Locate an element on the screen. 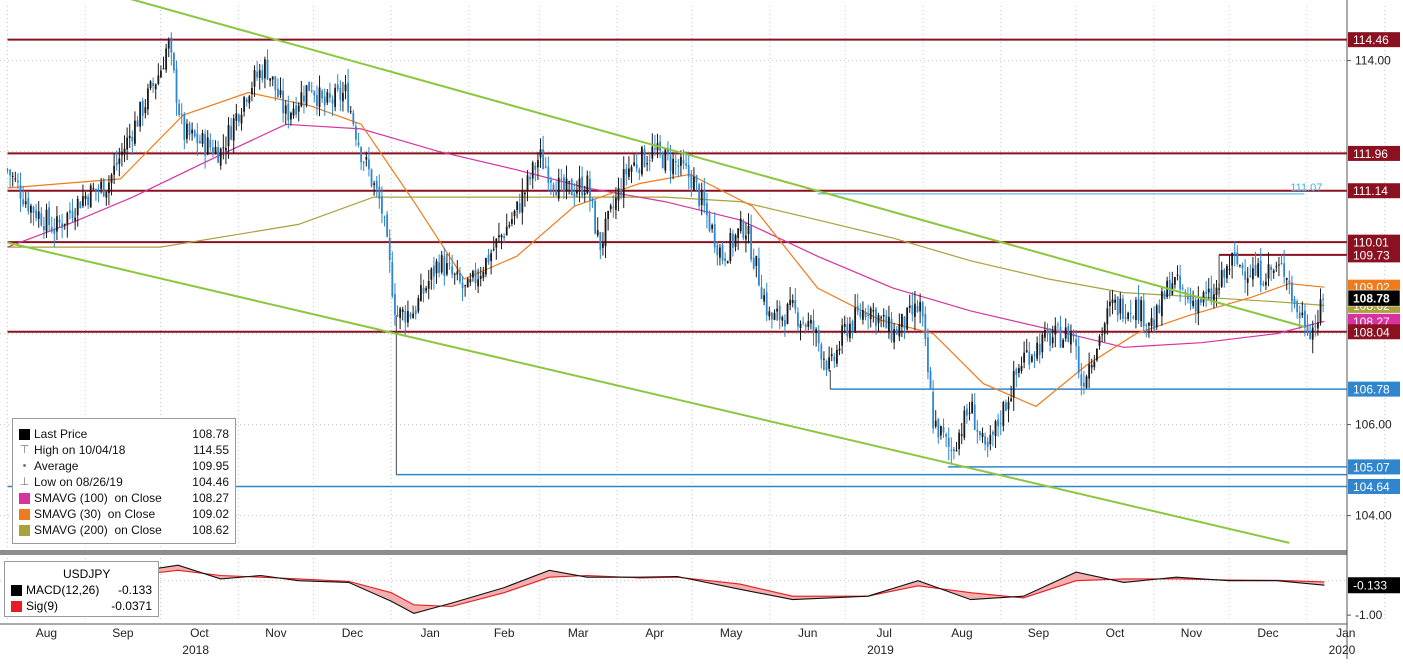  price-tag-label: 106.78 is located at coordinates (1371, 390).